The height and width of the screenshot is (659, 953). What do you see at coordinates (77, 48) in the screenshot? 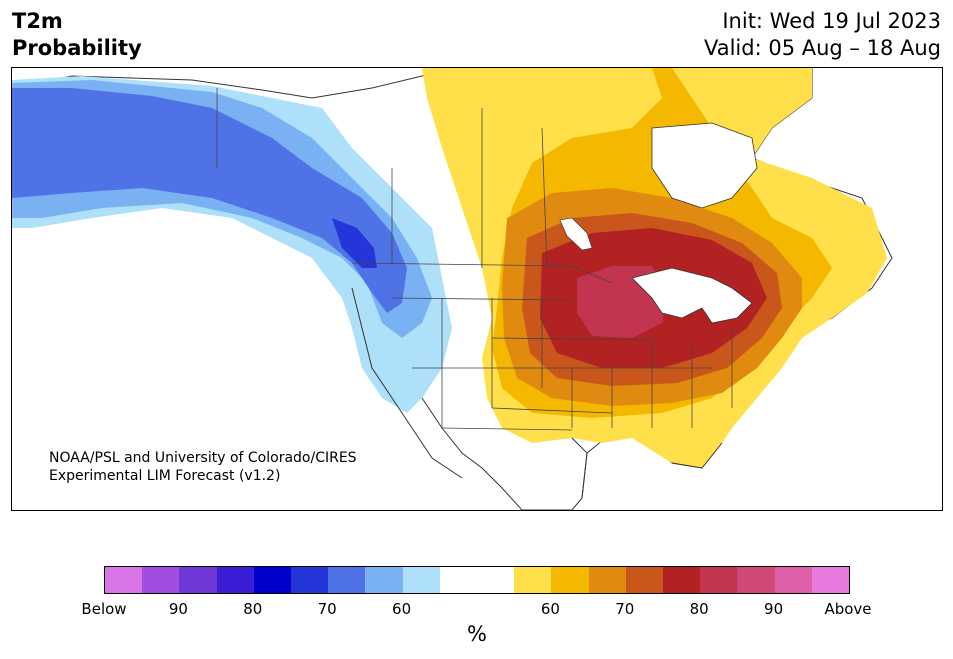
I see `metric-label: Probability` at bounding box center [77, 48].